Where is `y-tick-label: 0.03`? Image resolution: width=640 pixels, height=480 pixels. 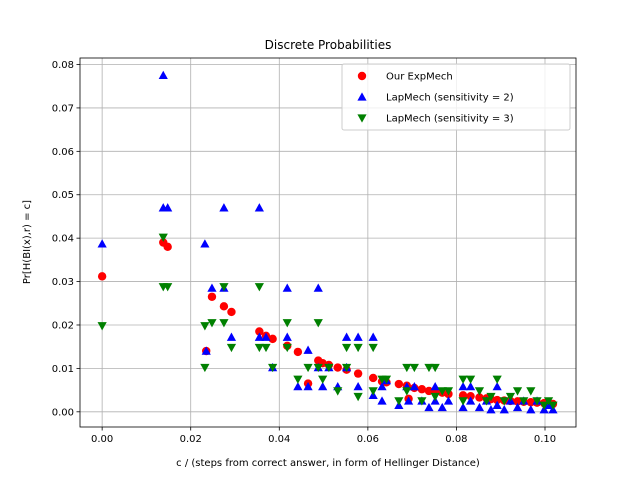
y-tick-label: 0.03 is located at coordinates (63, 282).